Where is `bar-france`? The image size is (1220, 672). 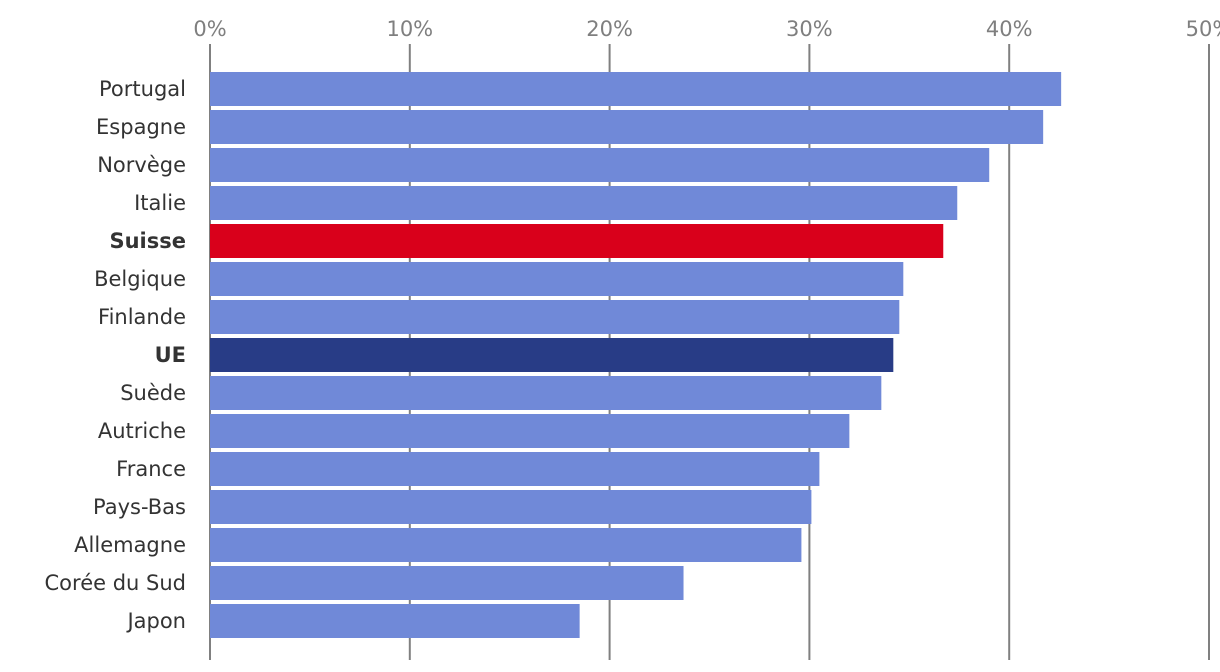 bar-france is located at coordinates (515, 469).